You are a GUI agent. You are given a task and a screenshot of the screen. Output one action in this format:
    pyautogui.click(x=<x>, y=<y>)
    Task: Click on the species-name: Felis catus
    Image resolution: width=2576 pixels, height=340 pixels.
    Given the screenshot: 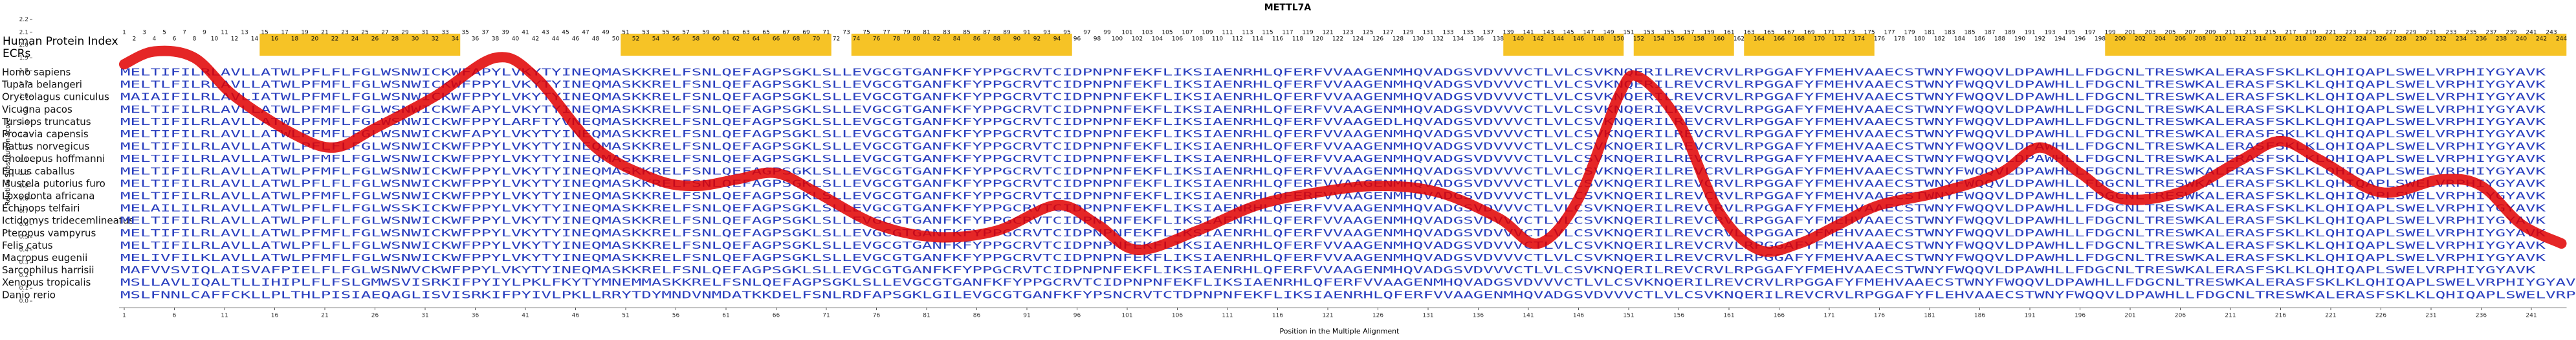 What is the action you would take?
    pyautogui.click(x=27, y=246)
    